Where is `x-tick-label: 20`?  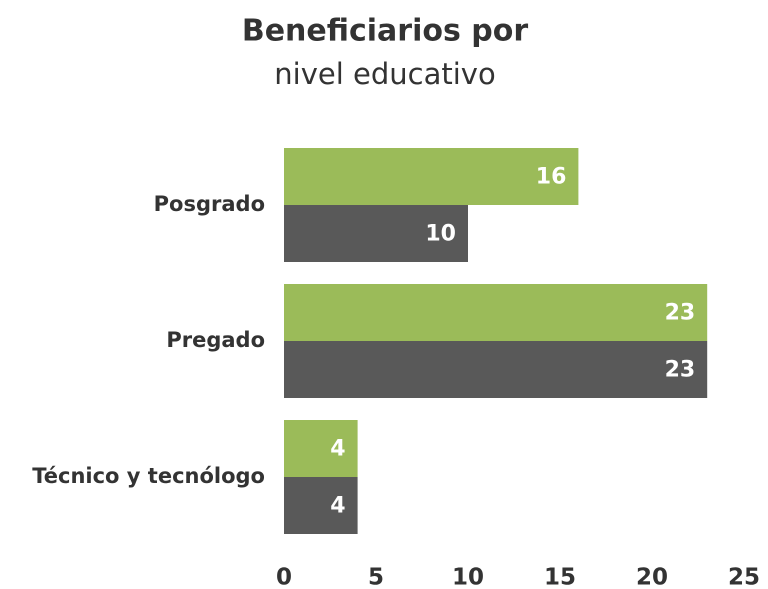
x-tick-label: 20 is located at coordinates (652, 577).